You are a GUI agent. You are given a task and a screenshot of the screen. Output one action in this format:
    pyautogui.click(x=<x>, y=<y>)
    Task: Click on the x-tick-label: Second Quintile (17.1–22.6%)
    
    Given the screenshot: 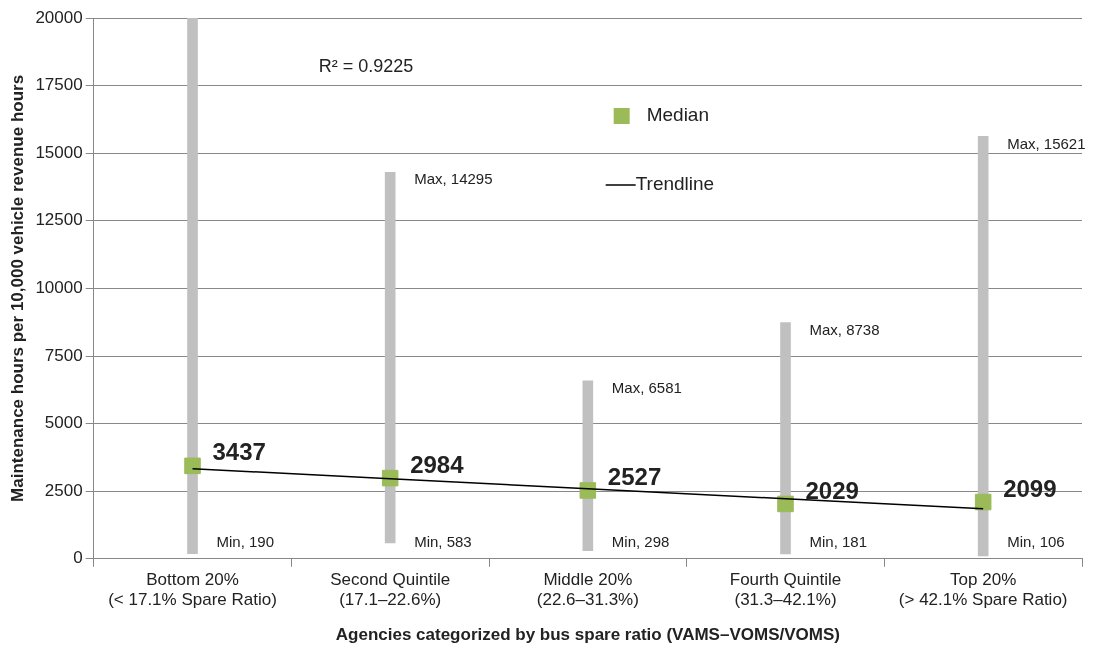 What is the action you would take?
    pyautogui.click(x=390, y=589)
    